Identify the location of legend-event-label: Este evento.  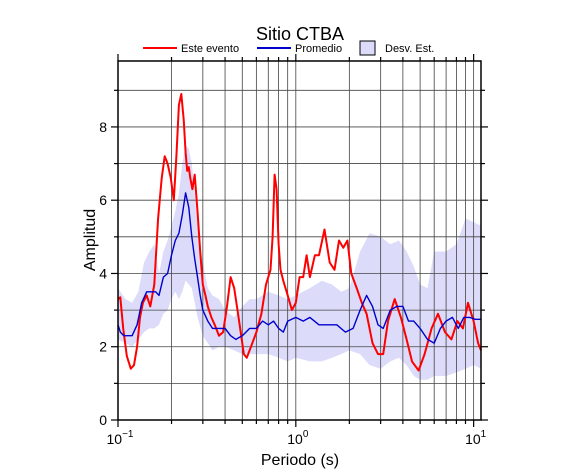
(210, 49).